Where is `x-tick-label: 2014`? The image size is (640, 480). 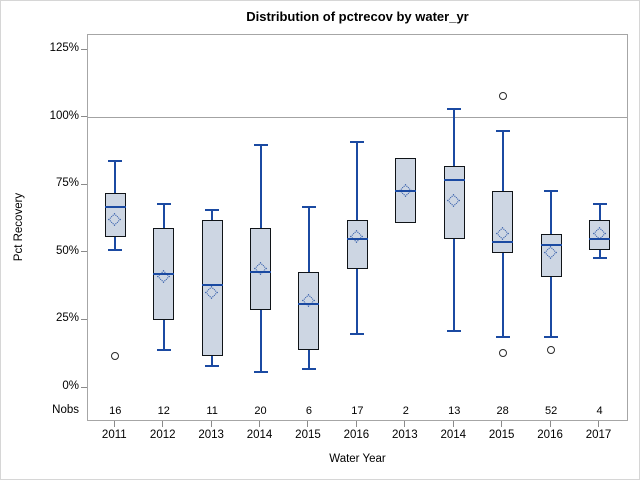
x-tick-label: 2014 is located at coordinates (453, 435).